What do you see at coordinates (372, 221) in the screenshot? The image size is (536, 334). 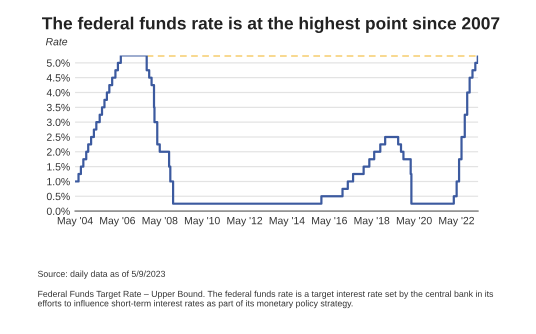 I see `x-tick-label: May '18` at bounding box center [372, 221].